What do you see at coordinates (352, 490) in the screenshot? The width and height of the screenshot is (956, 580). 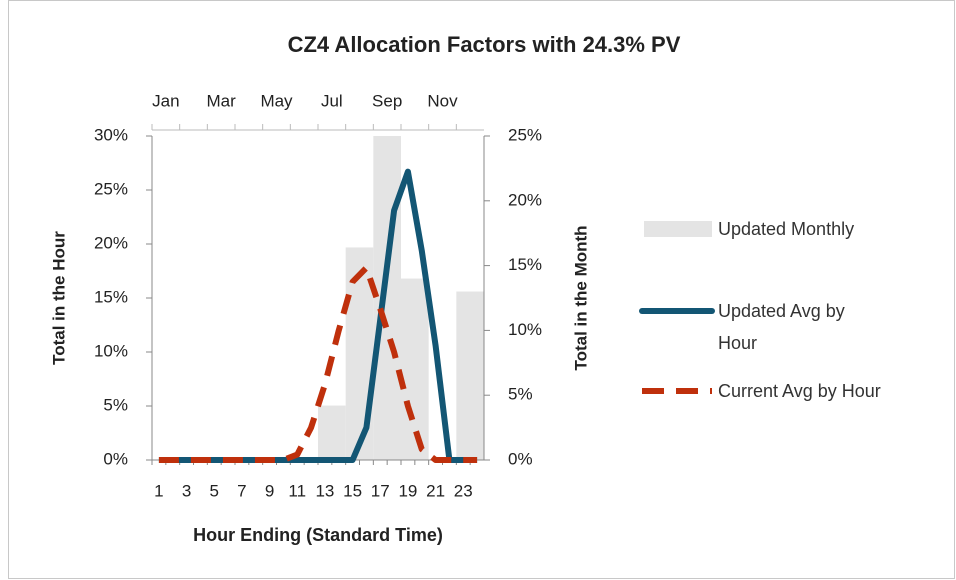 I see `x-tick-label: 15` at bounding box center [352, 490].